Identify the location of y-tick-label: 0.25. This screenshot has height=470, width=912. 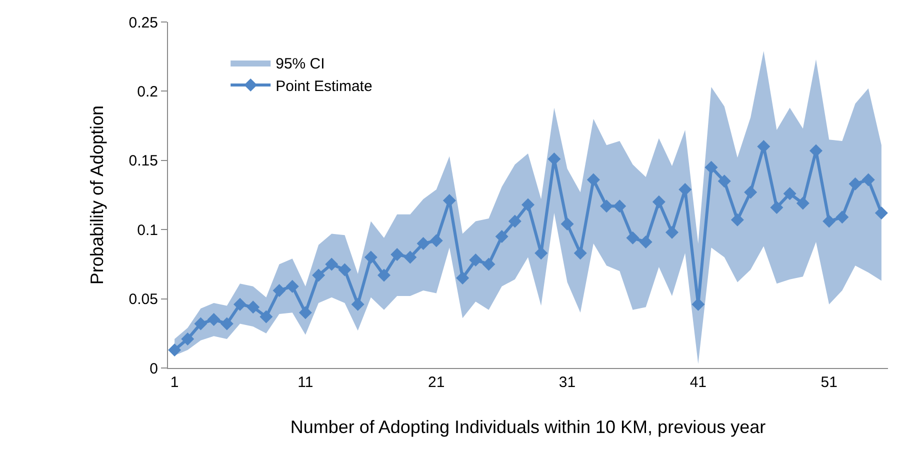
(143, 23).